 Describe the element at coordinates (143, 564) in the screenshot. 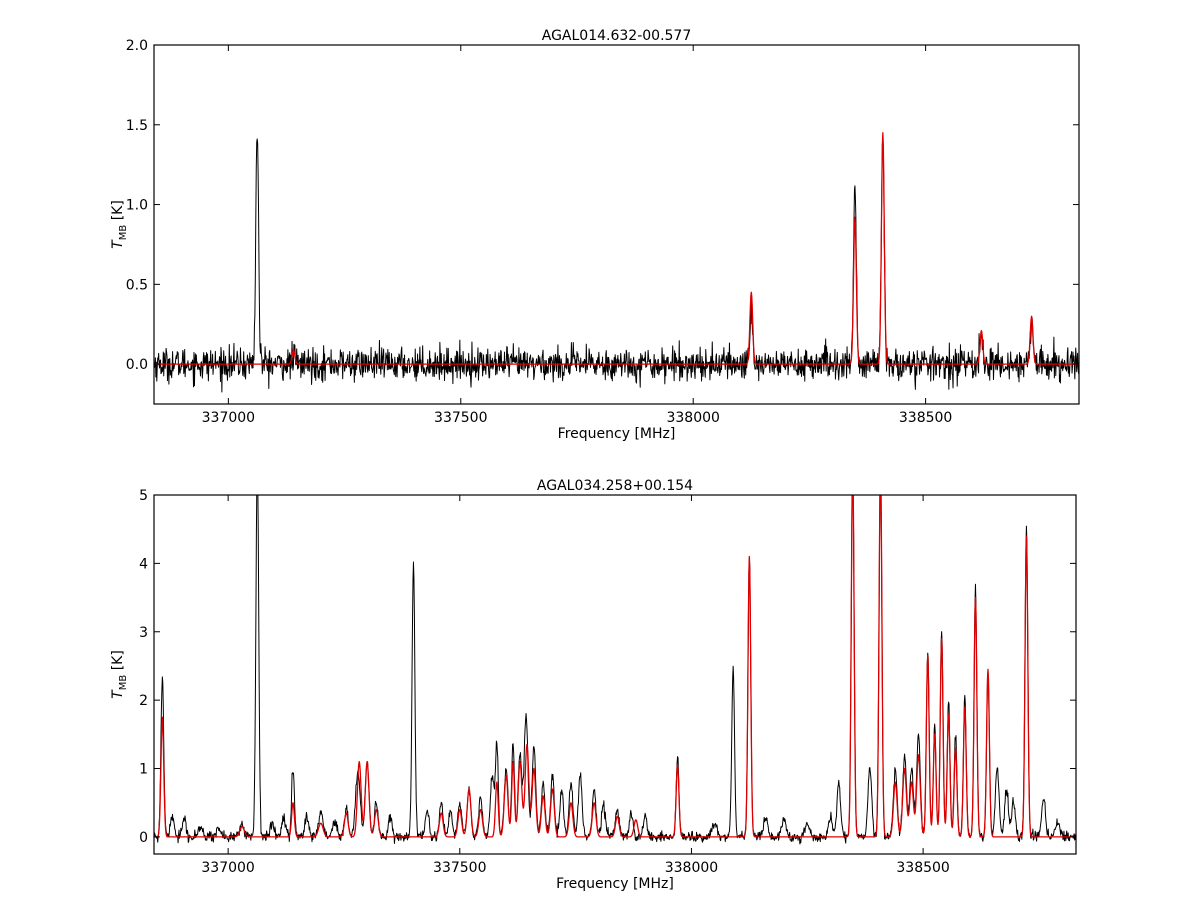

I see `y-tick-label: 4` at that location.